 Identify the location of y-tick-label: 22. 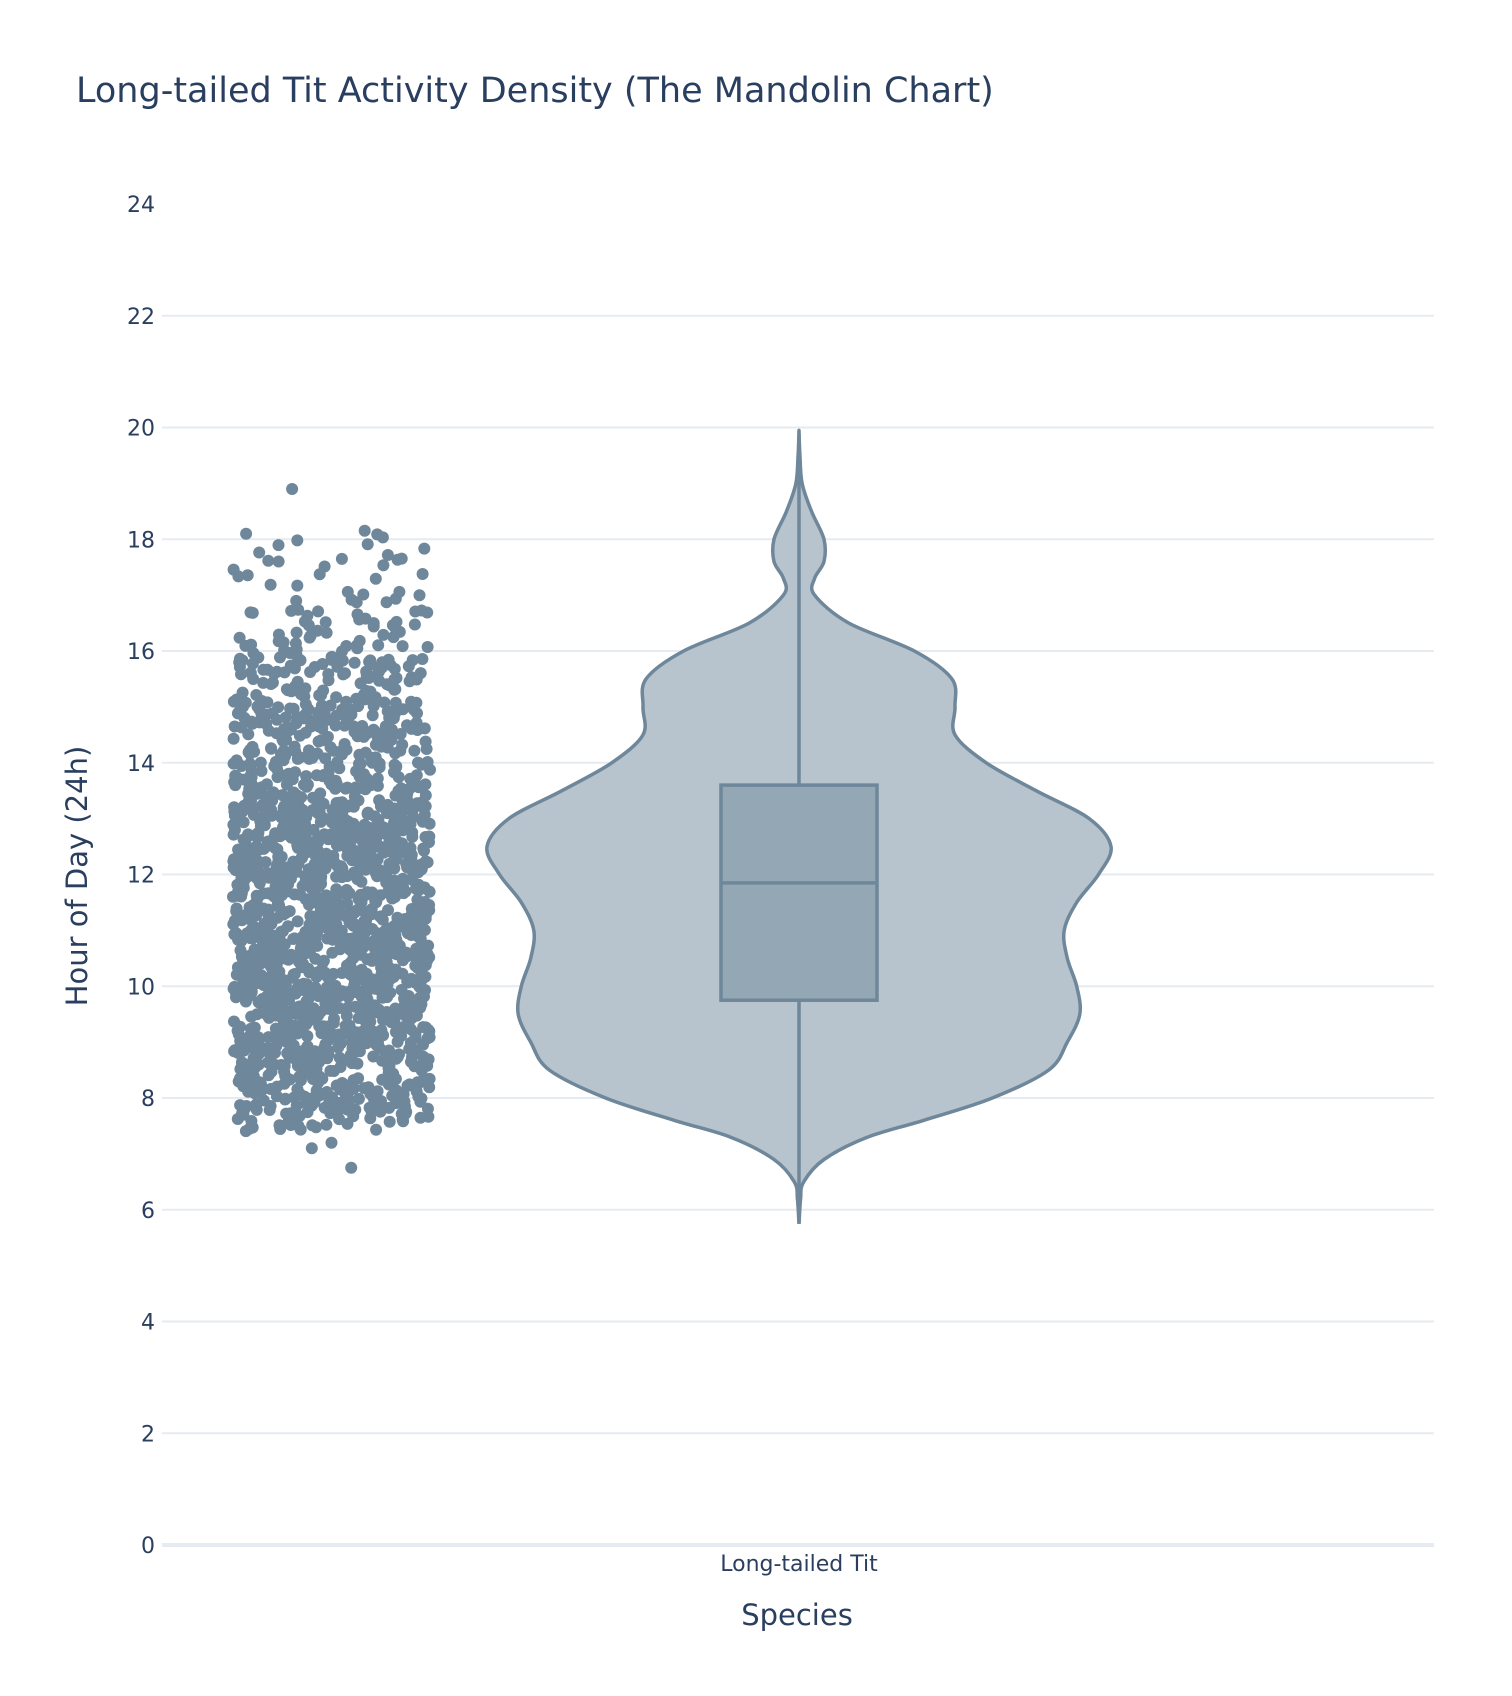
(141, 317).